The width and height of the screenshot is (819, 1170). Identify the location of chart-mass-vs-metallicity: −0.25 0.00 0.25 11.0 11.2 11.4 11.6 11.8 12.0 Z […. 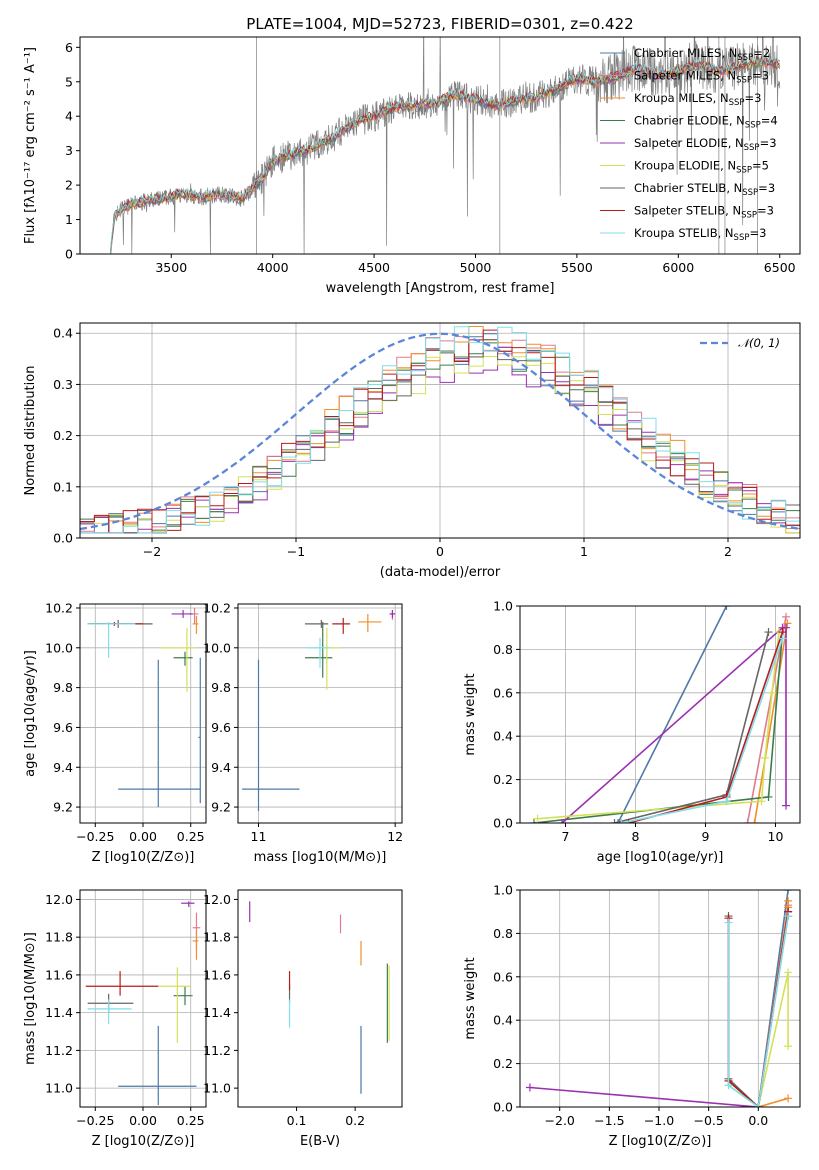
(115, 1019).